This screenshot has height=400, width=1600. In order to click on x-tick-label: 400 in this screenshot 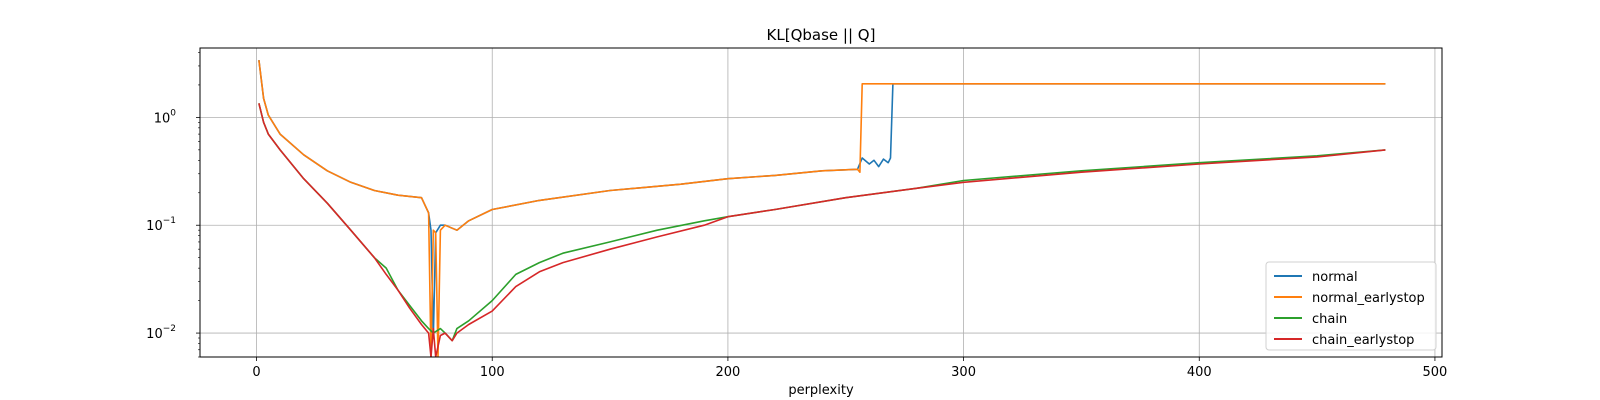, I will do `click(1199, 372)`.